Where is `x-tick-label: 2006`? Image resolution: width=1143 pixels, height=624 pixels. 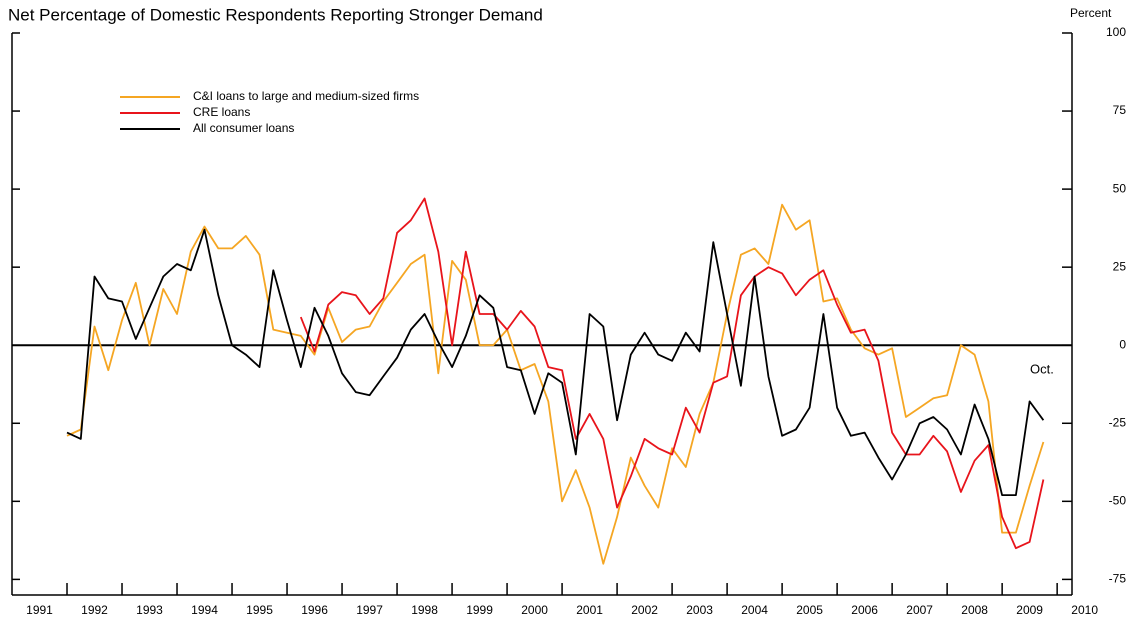 x-tick-label: 2006 is located at coordinates (864, 610).